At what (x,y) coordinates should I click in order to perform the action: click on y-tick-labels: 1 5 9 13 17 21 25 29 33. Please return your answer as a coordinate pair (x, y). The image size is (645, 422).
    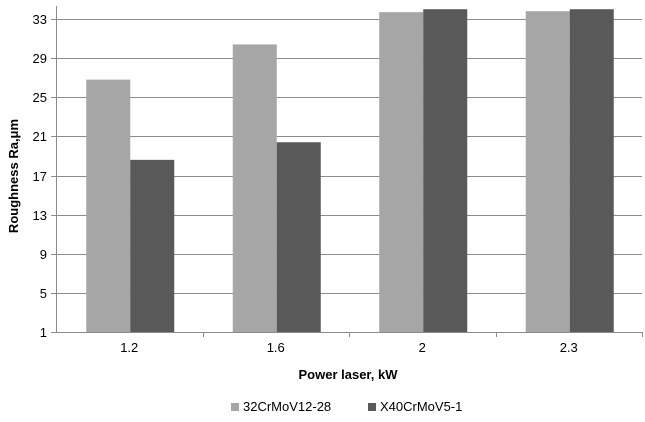
    Looking at the image, I should click on (40, 176).